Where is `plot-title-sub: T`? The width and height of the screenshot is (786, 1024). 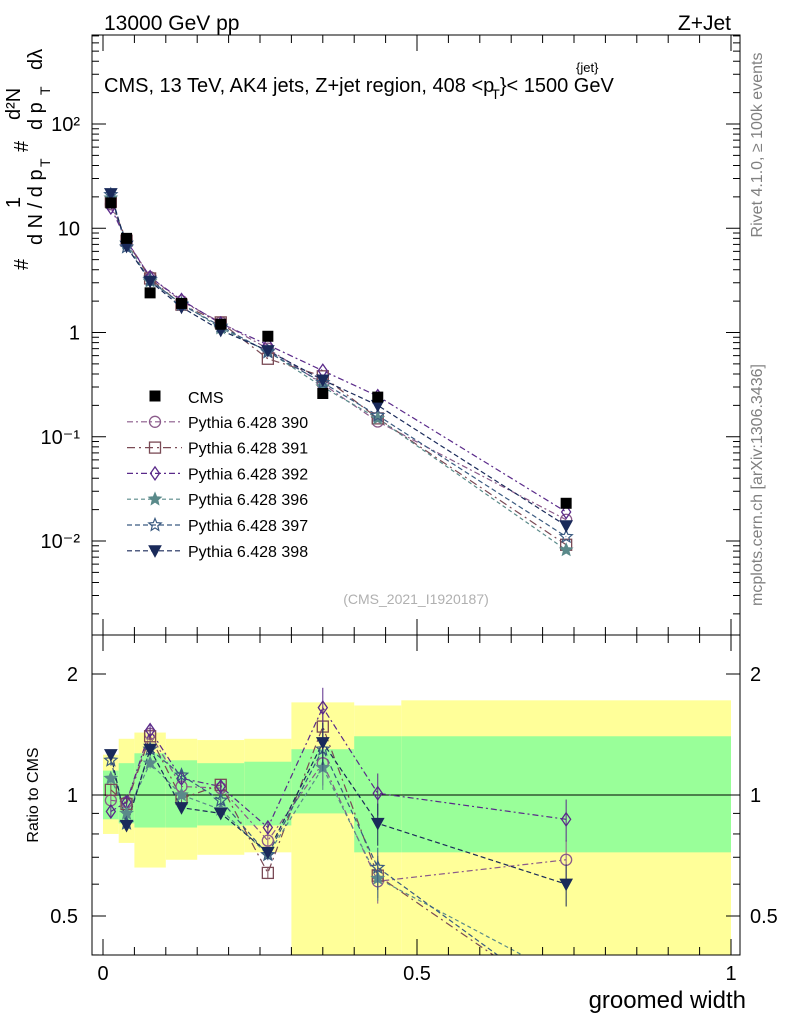
plot-title-sub: T is located at coordinates (495, 94).